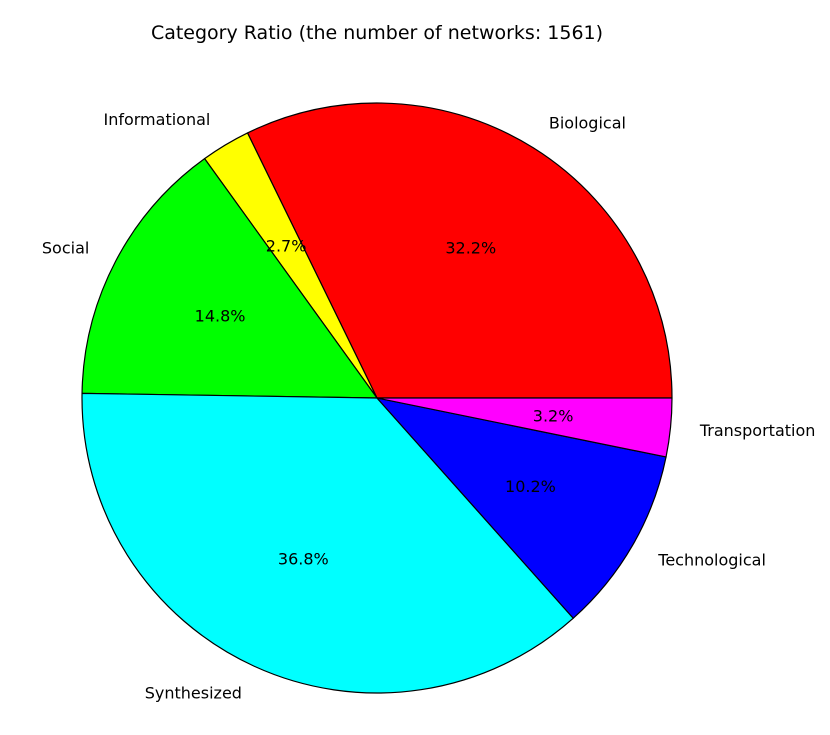 The width and height of the screenshot is (830, 735). What do you see at coordinates (229, 278) in the screenshot?
I see `pie-slice-social` at bounding box center [229, 278].